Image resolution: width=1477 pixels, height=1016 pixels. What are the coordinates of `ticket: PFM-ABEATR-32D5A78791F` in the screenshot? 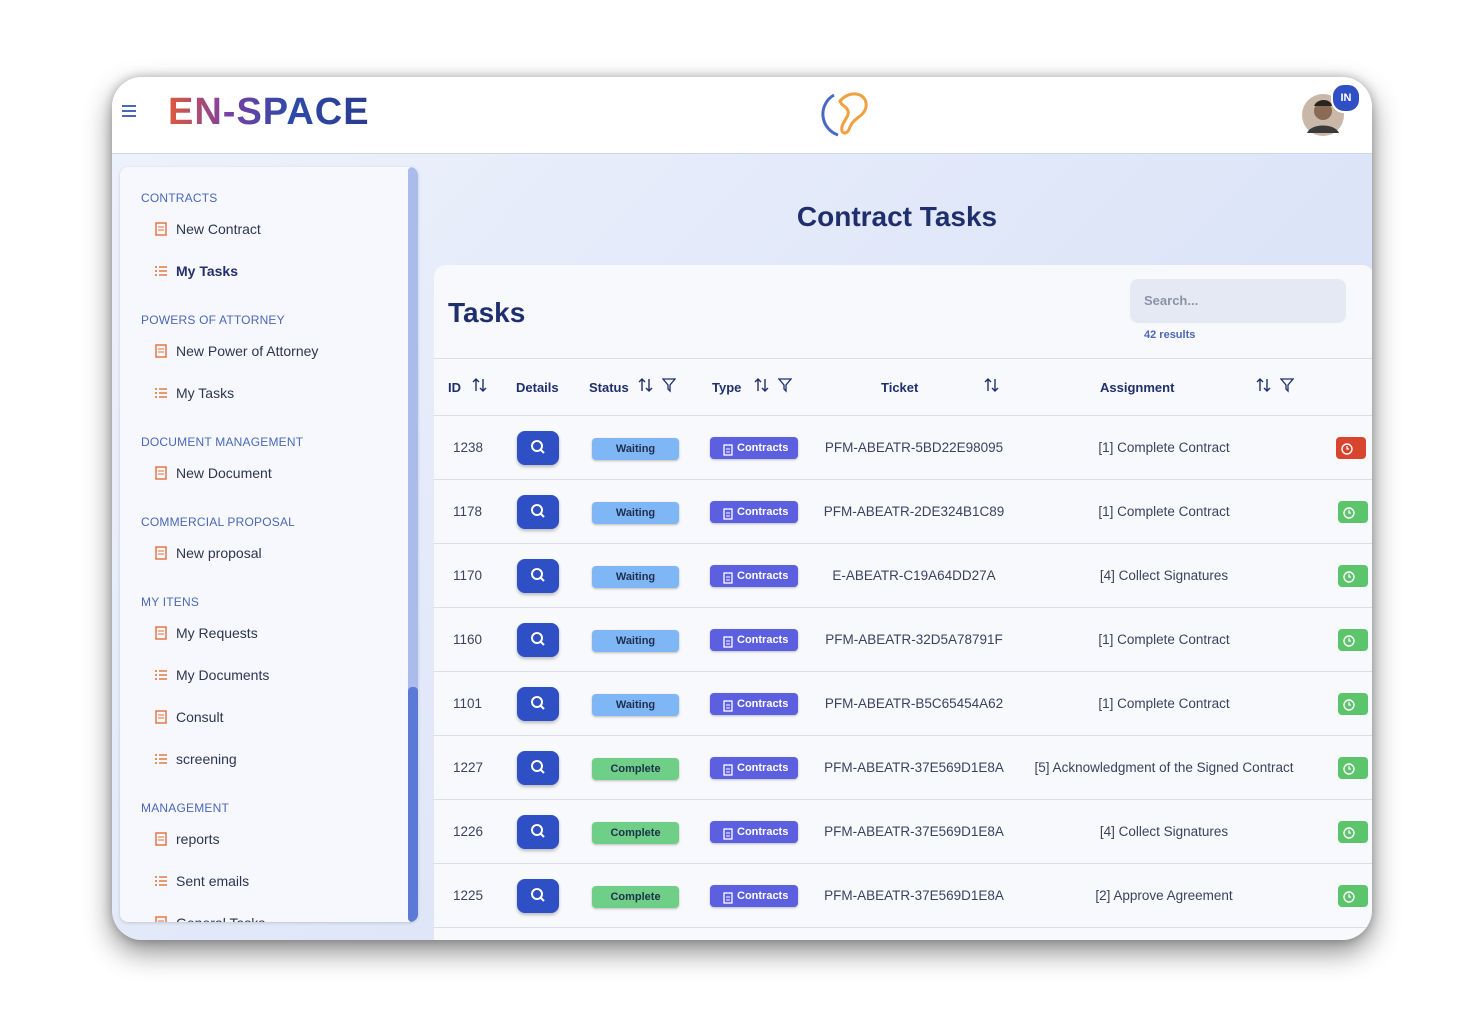 It's located at (914, 639).